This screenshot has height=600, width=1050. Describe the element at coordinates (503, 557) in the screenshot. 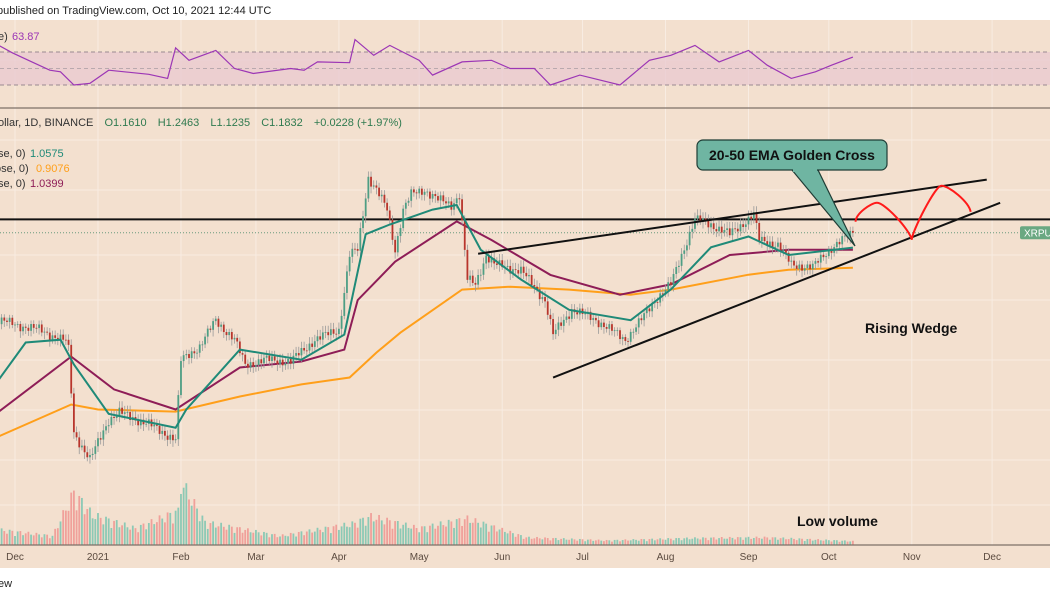

I see `time-axis: Dec 2021 Feb Mar Apr May Jun Jul Aug Sep Oct Nov Dec` at that location.